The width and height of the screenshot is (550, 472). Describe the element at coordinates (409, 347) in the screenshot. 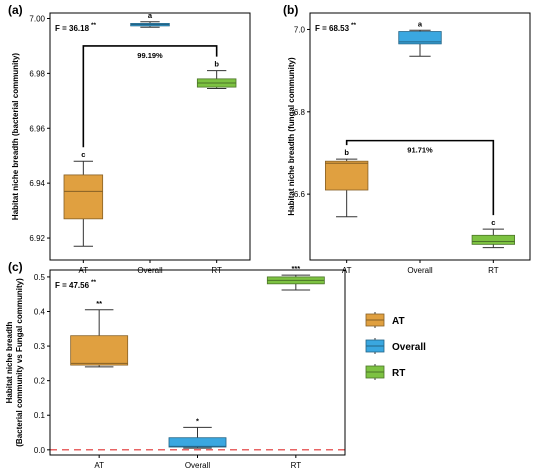

I see `legend-label: Overall` at that location.